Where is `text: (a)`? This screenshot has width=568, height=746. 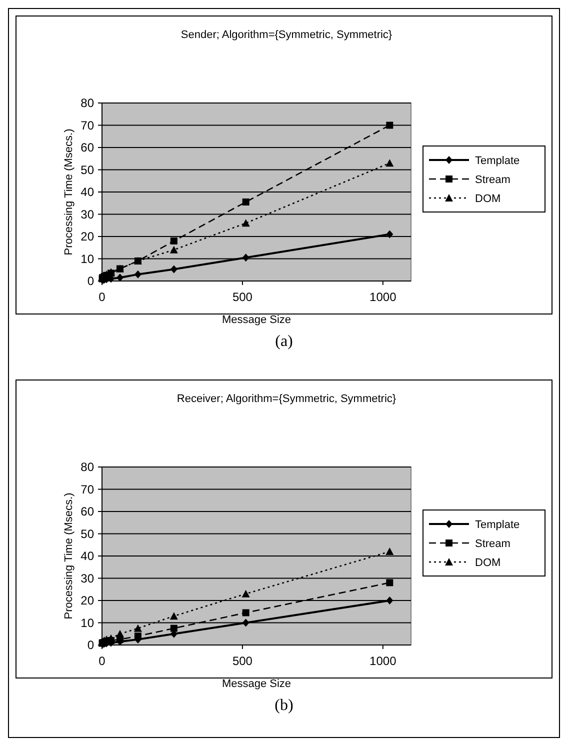
text: (a) is located at coordinates (284, 341).